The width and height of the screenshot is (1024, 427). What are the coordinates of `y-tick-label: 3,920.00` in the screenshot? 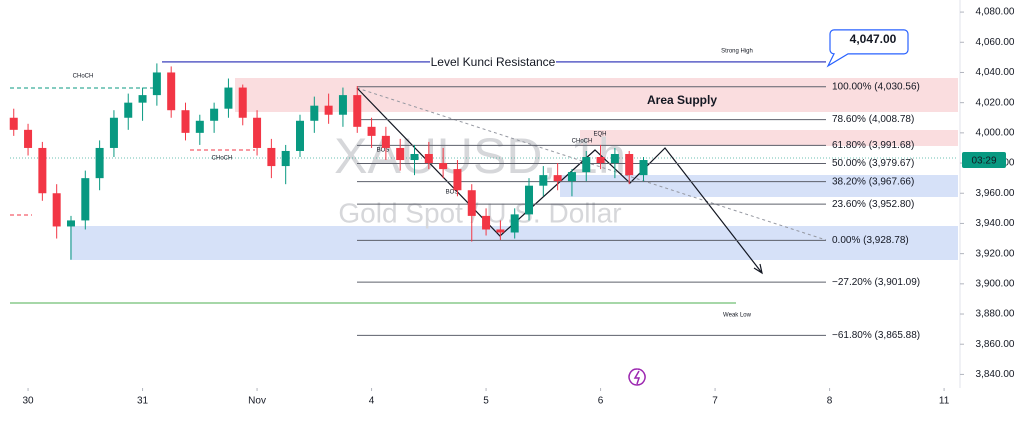 It's located at (995, 253).